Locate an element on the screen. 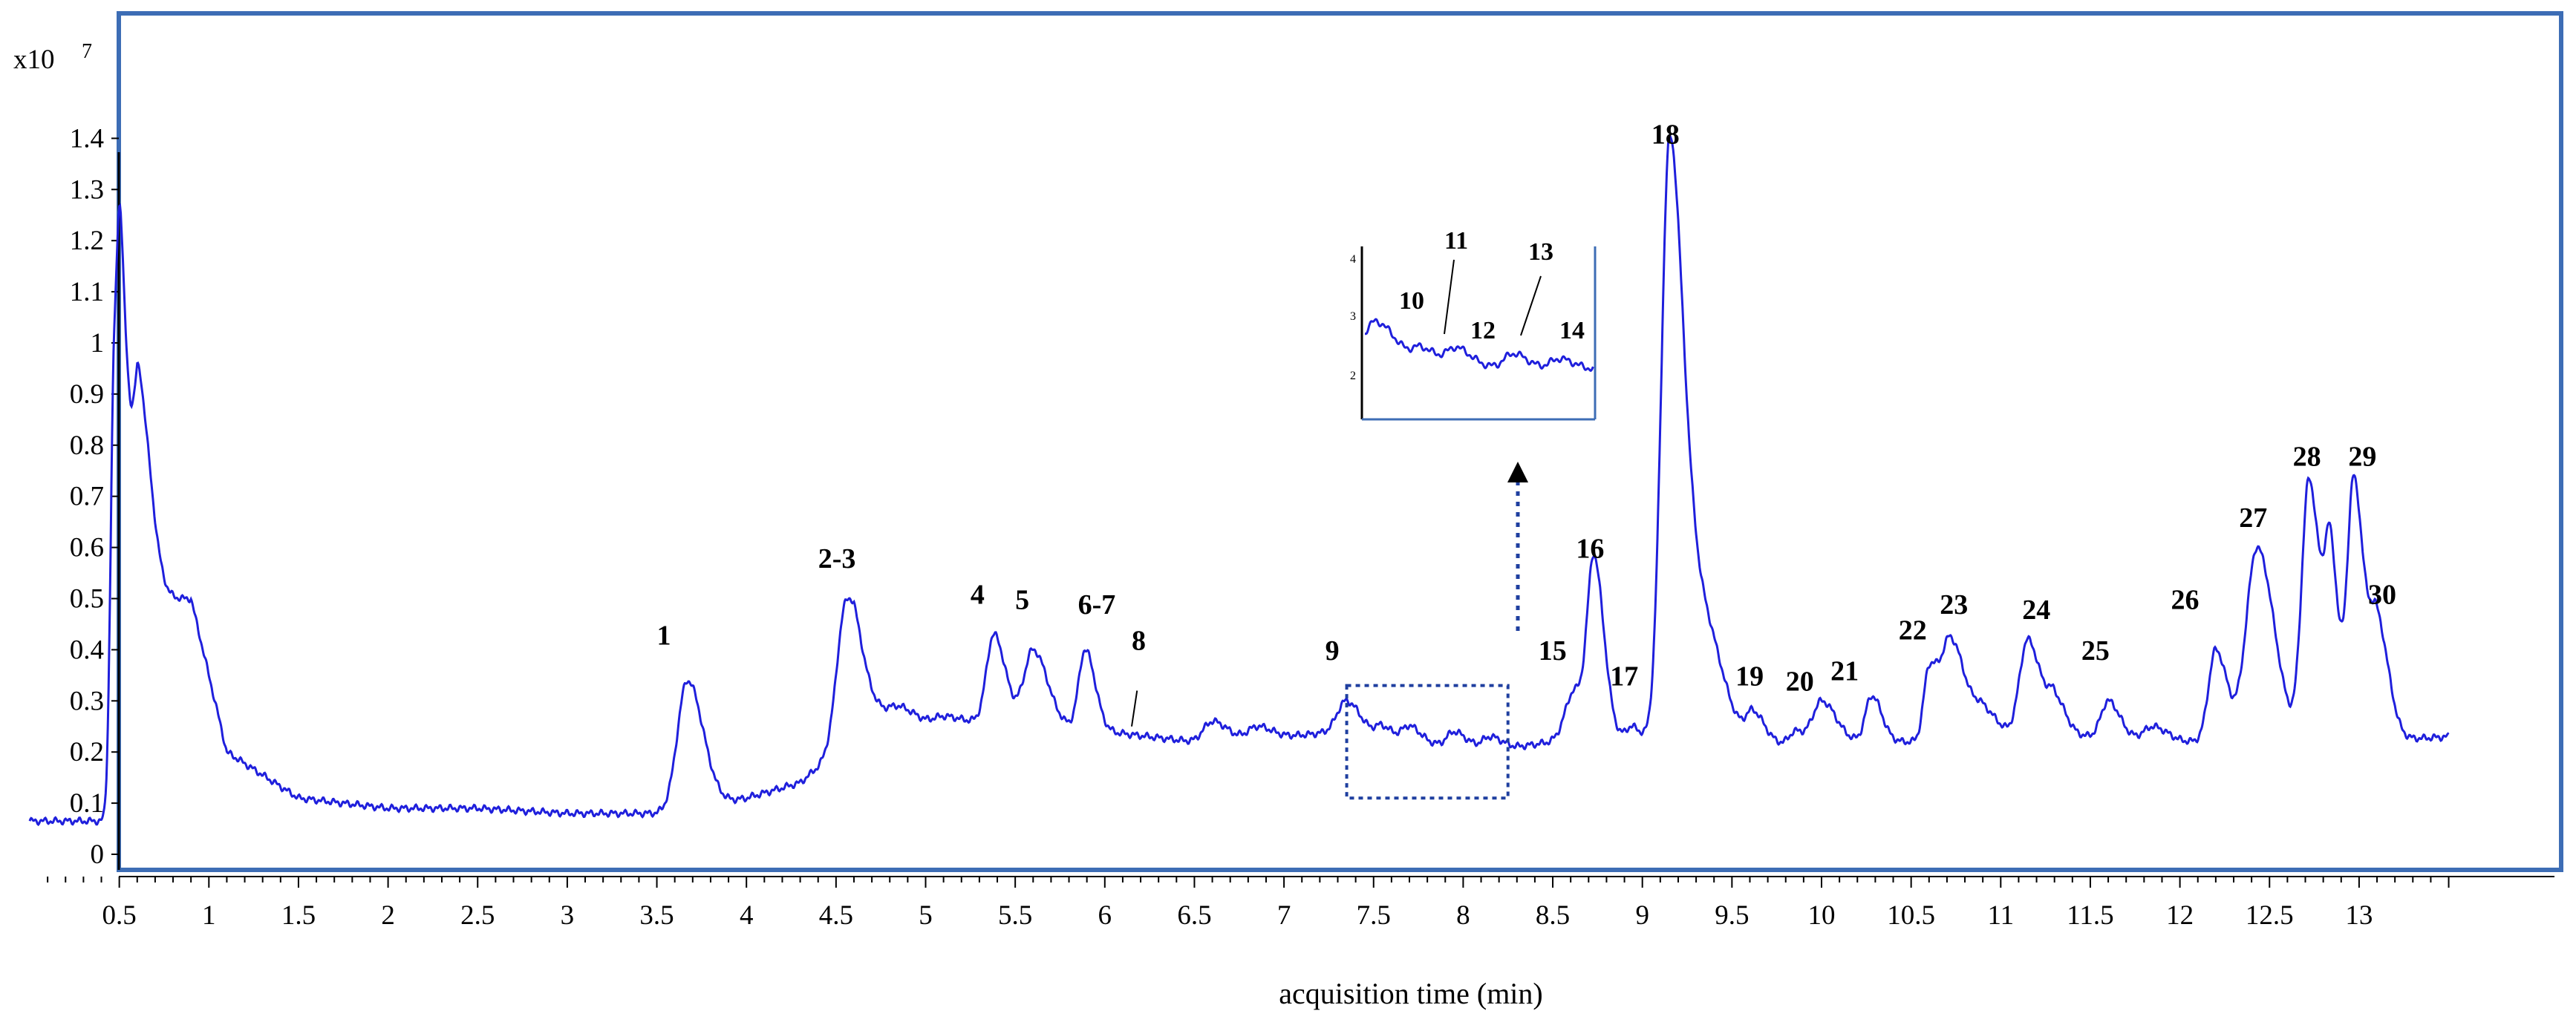  peak-label: 23 is located at coordinates (1954, 605).